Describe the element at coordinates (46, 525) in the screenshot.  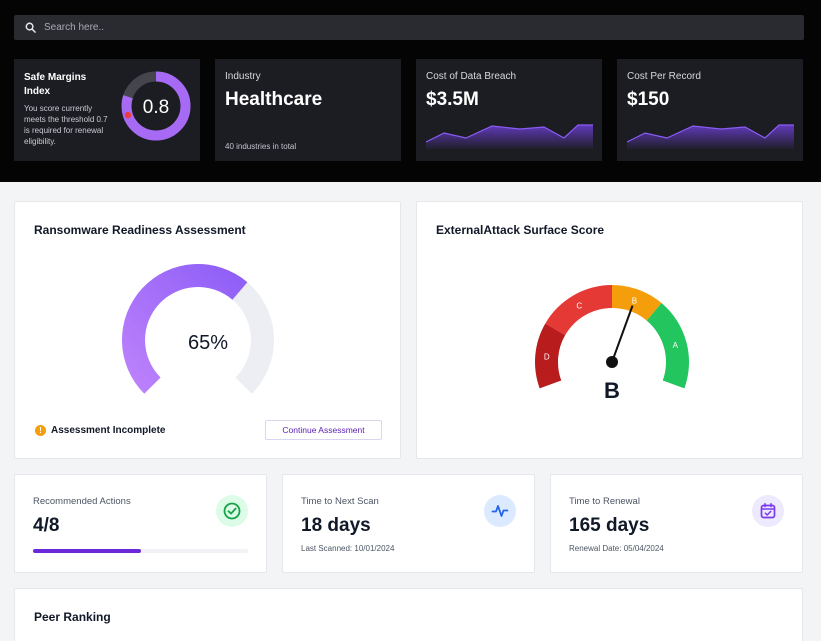
I see `recommended-actions-value: 4/8` at that location.